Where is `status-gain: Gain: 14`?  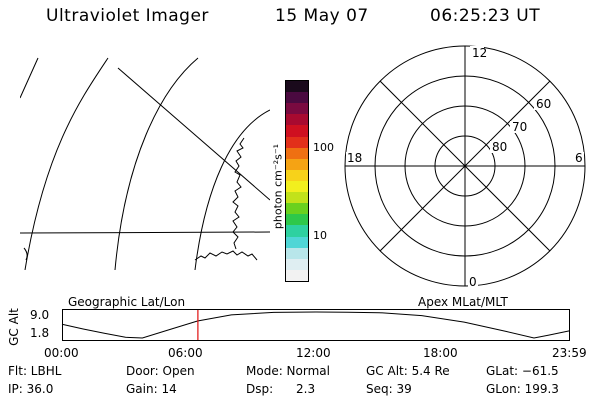 status-gain: Gain: 14 is located at coordinates (151, 389).